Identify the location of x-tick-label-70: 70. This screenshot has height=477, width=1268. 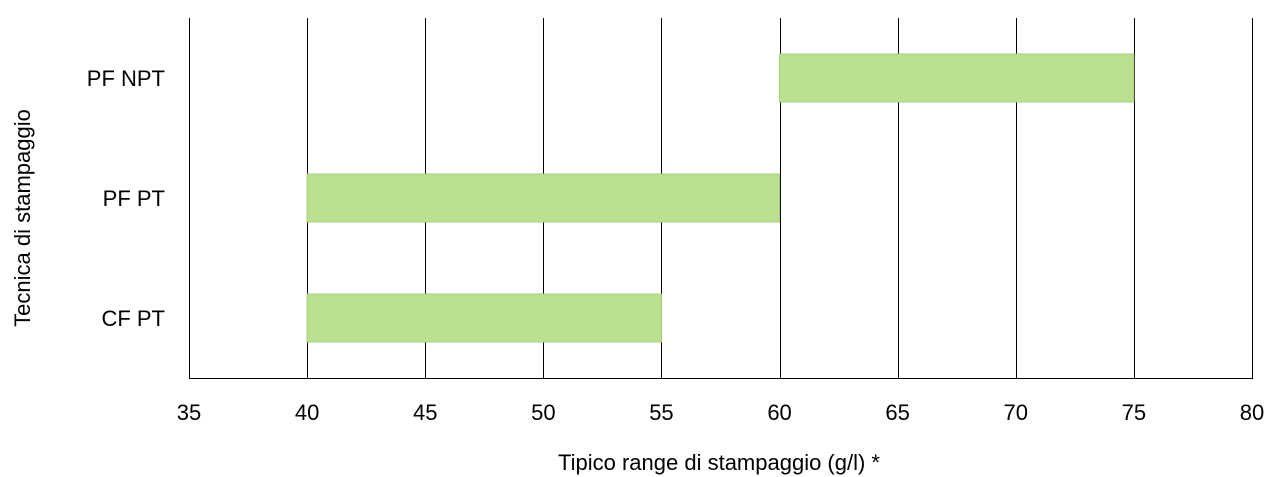
(1016, 412).